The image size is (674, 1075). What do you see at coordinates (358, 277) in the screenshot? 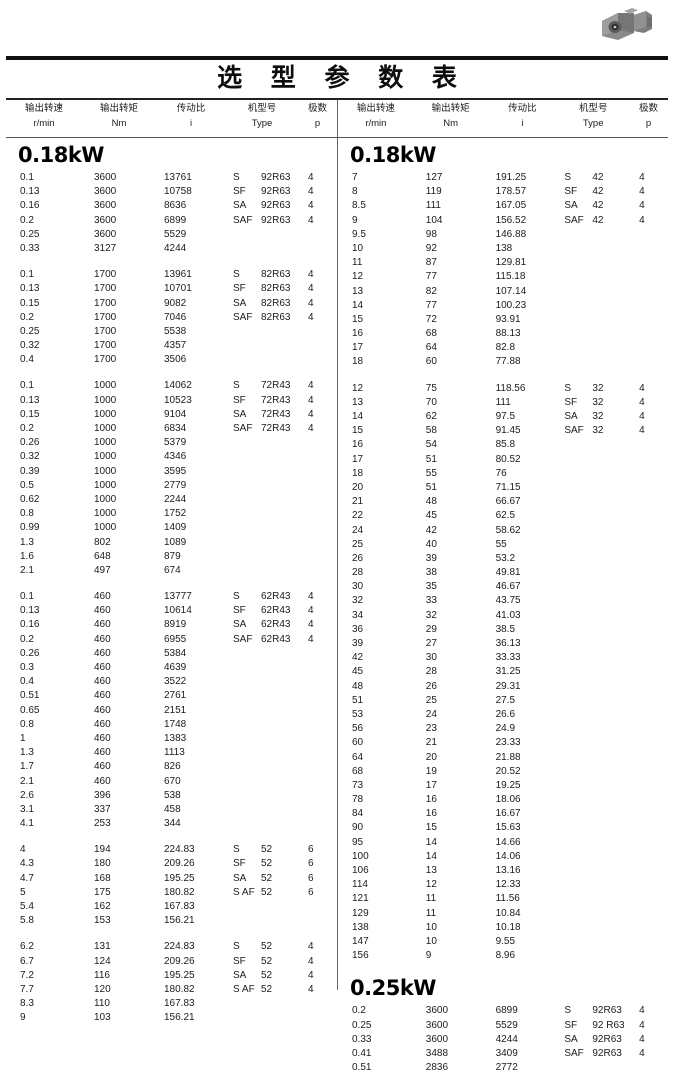
I see `cell-output-speed: 12` at bounding box center [358, 277].